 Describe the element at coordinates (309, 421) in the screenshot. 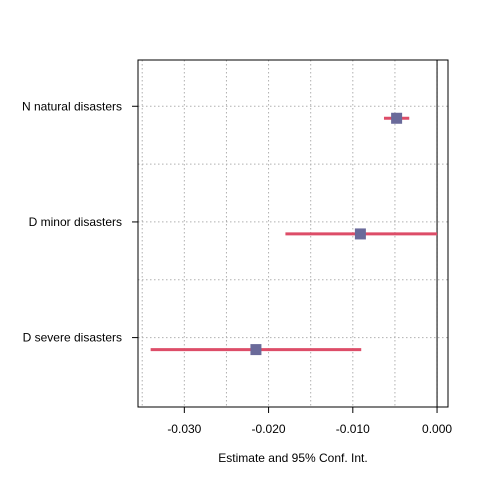

I see `x-axis: -0.030 -0.020 -0.010 0.000` at that location.